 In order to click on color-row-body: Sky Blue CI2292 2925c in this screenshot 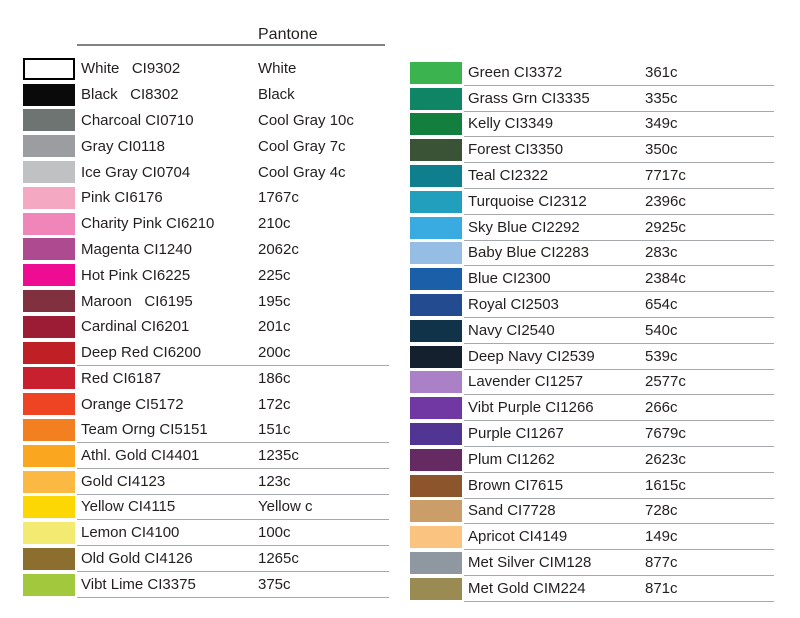, I will do `click(619, 228)`.